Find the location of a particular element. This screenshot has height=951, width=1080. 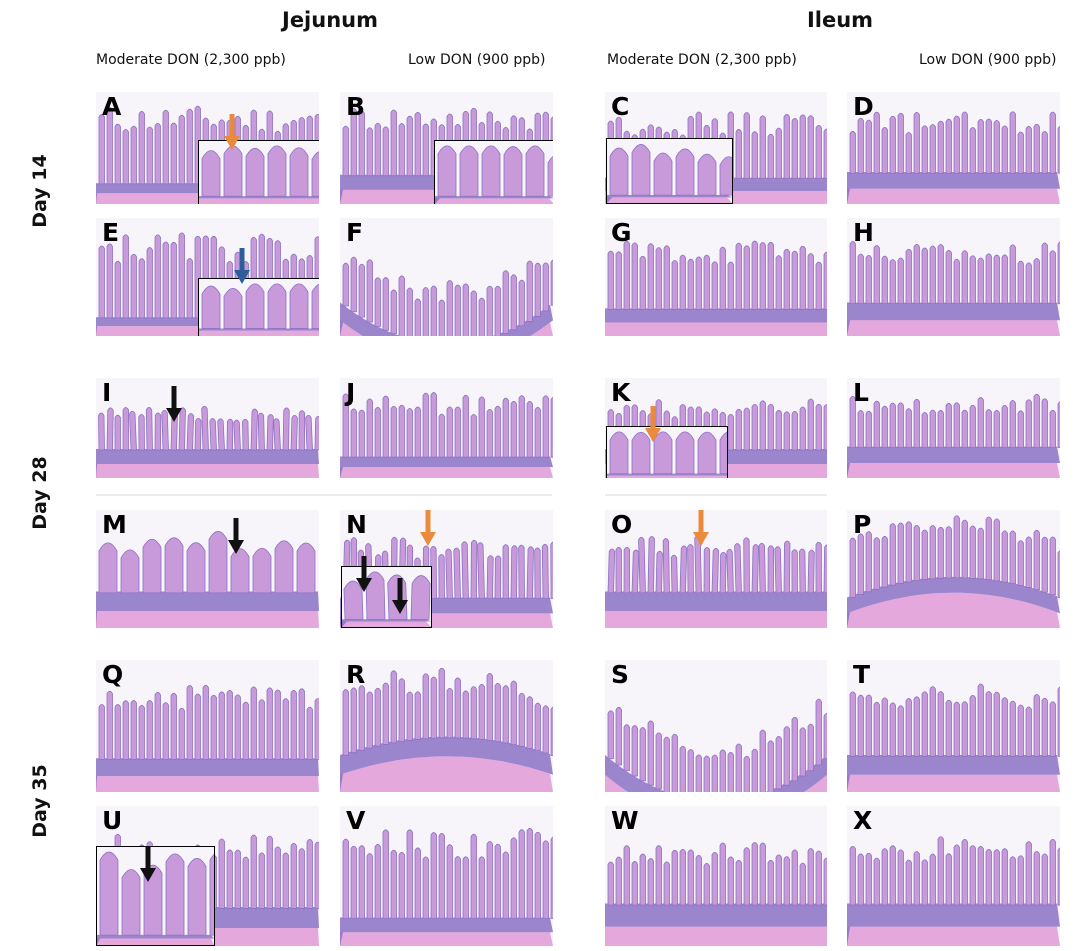

panel-label: W is located at coordinates (625, 820).